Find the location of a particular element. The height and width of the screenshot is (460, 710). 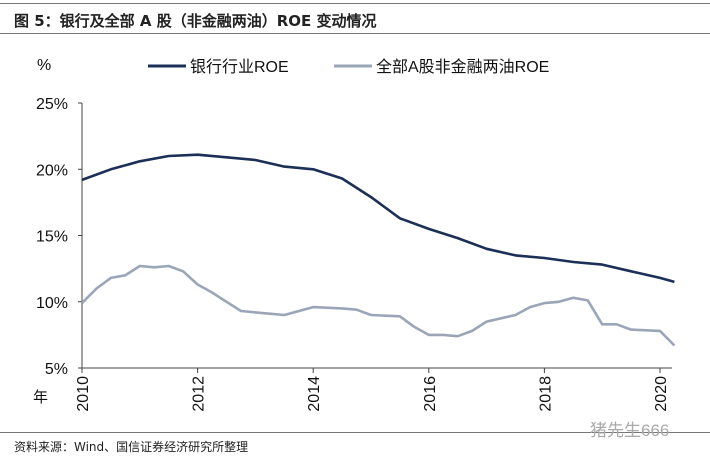

bottom-rule is located at coordinates (355, 432).